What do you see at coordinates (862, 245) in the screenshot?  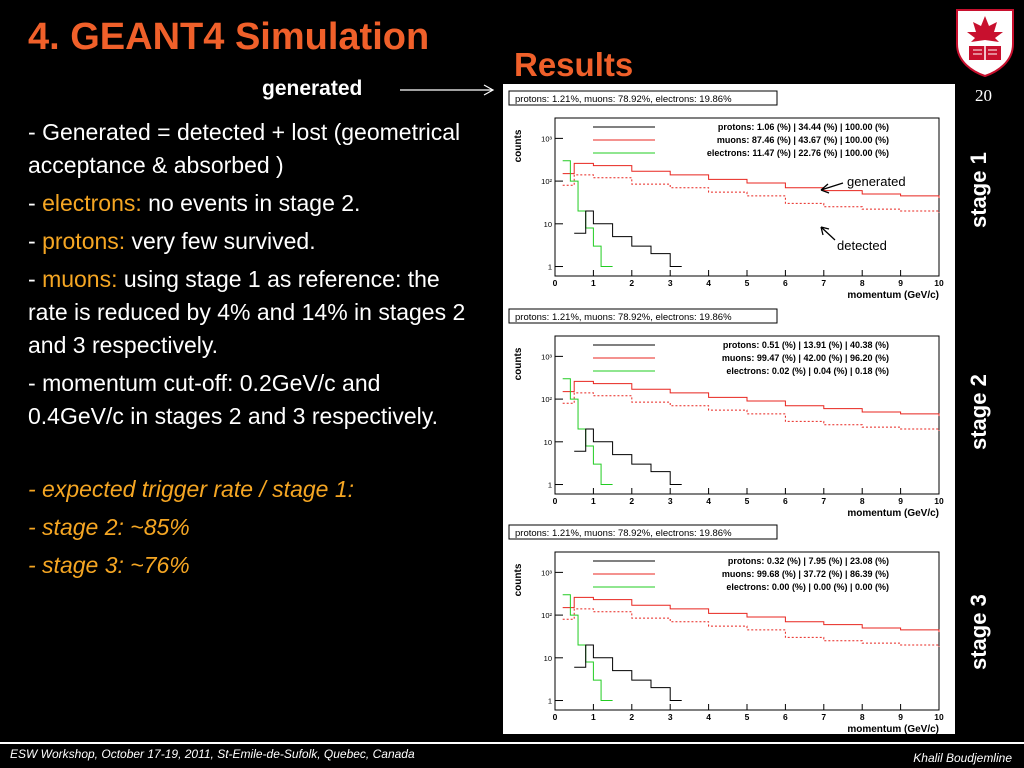 I see `annotation-detected: detected` at bounding box center [862, 245].